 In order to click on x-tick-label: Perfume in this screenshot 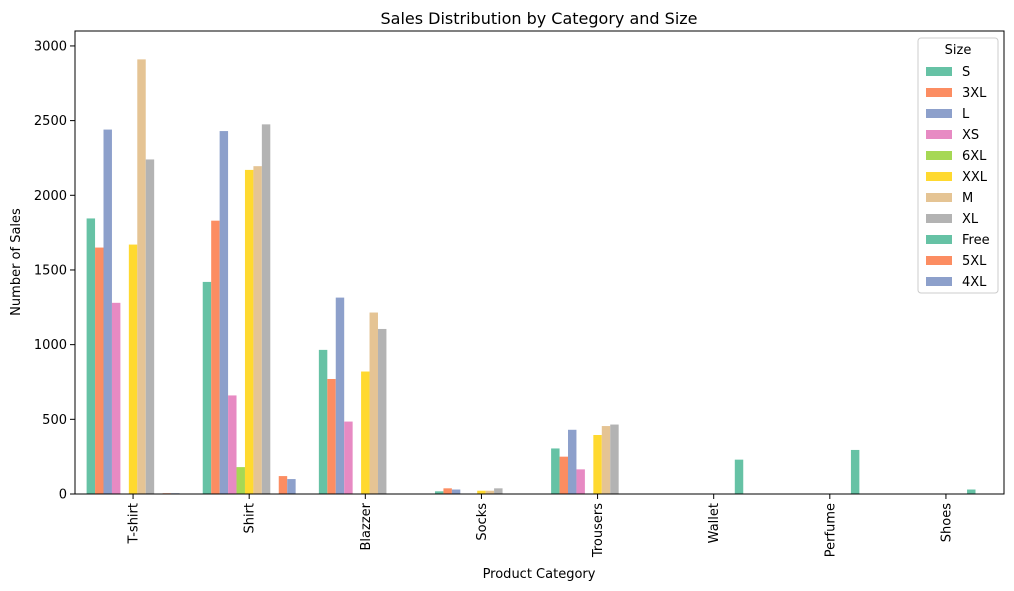, I will do `click(830, 530)`.